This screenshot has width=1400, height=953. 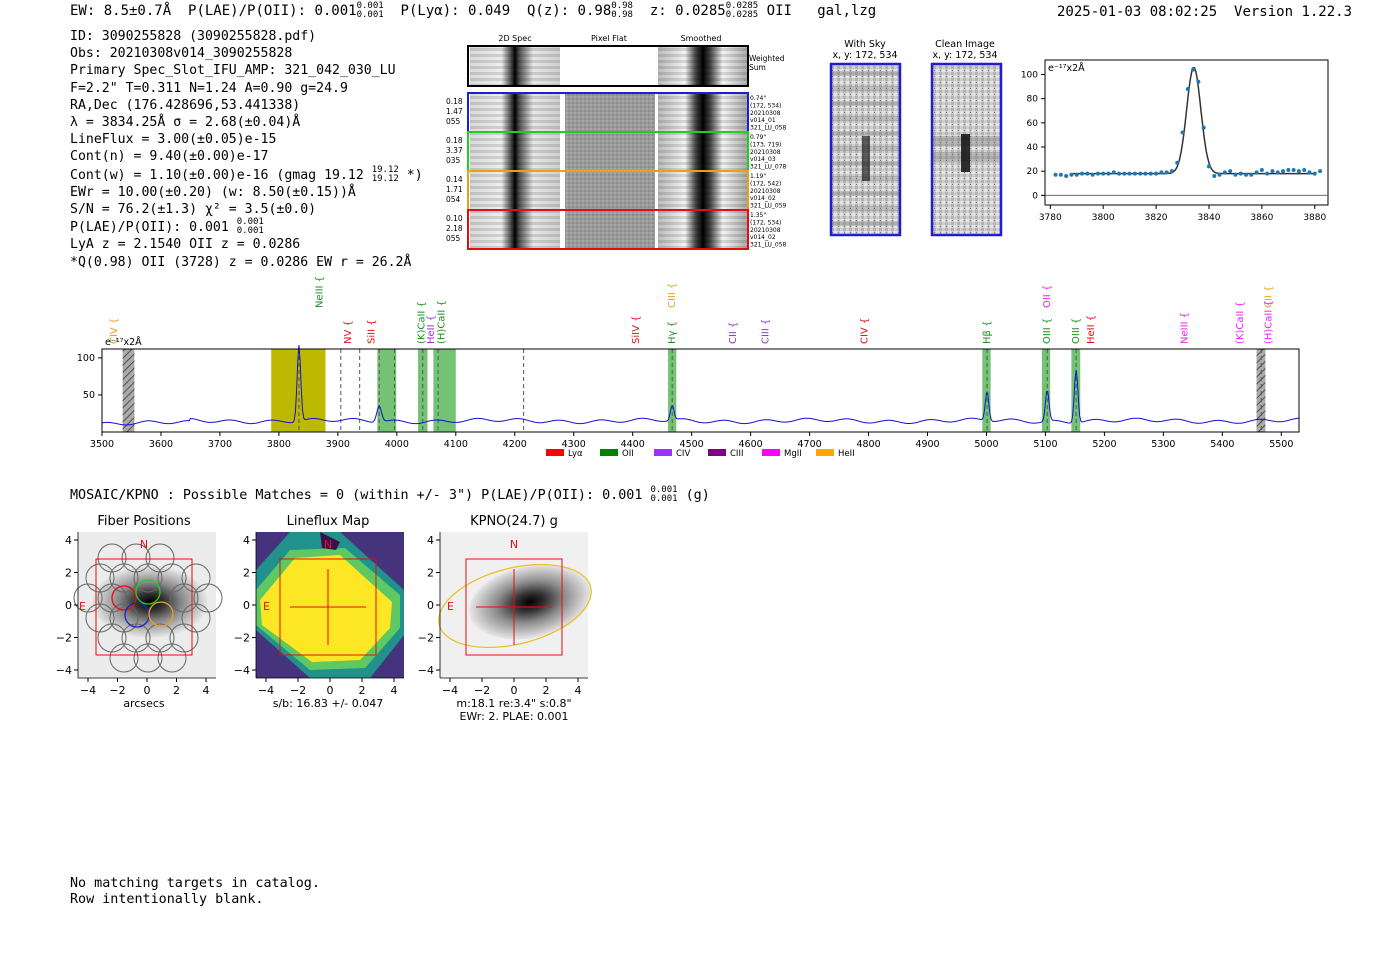 What do you see at coordinates (88, 690) in the screenshot?
I see `panel-xtick-label: −4` at bounding box center [88, 690].